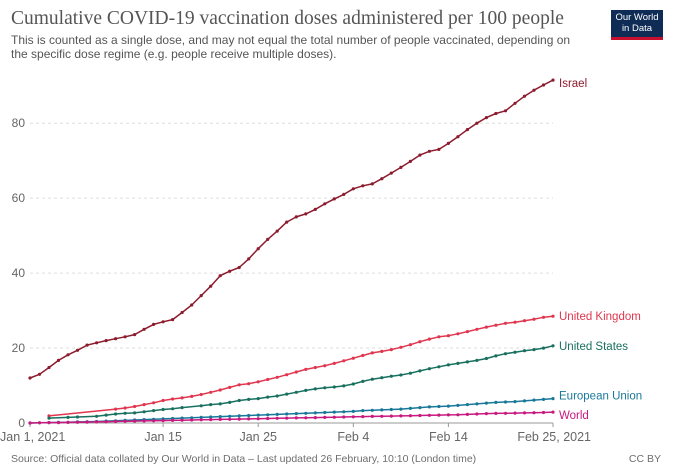  What do you see at coordinates (637, 28) in the screenshot?
I see `logo-line-2: in Data` at bounding box center [637, 28].